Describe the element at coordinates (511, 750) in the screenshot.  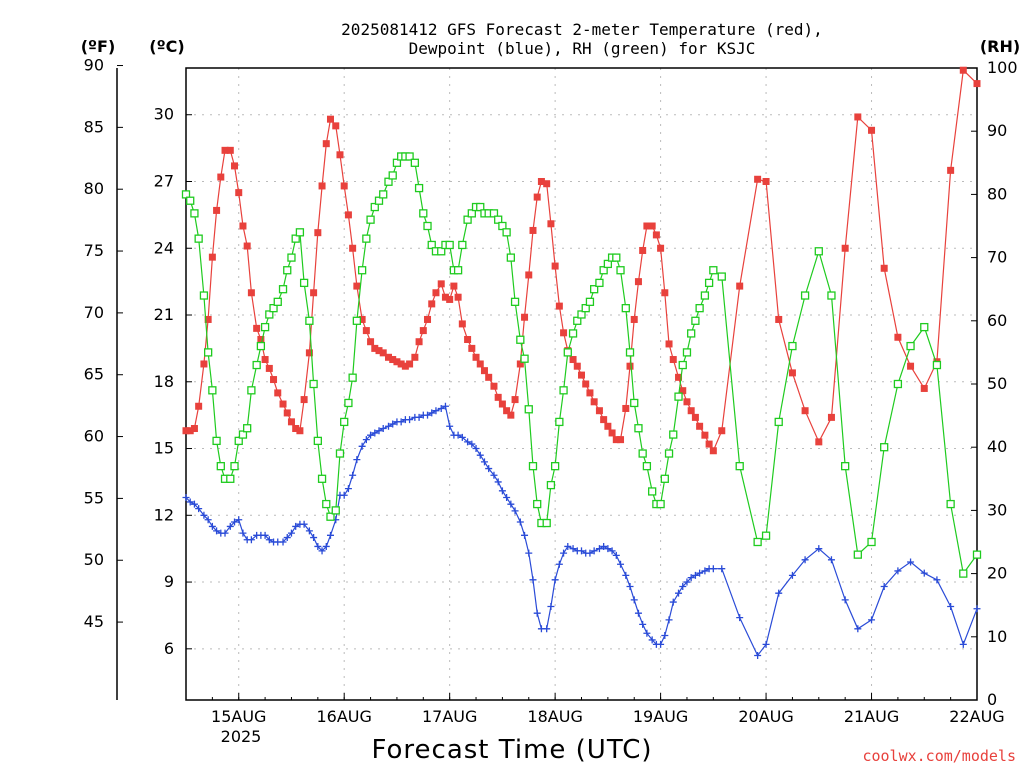
I see `x-axis-title: Forecast Time (UTC)` at that location.